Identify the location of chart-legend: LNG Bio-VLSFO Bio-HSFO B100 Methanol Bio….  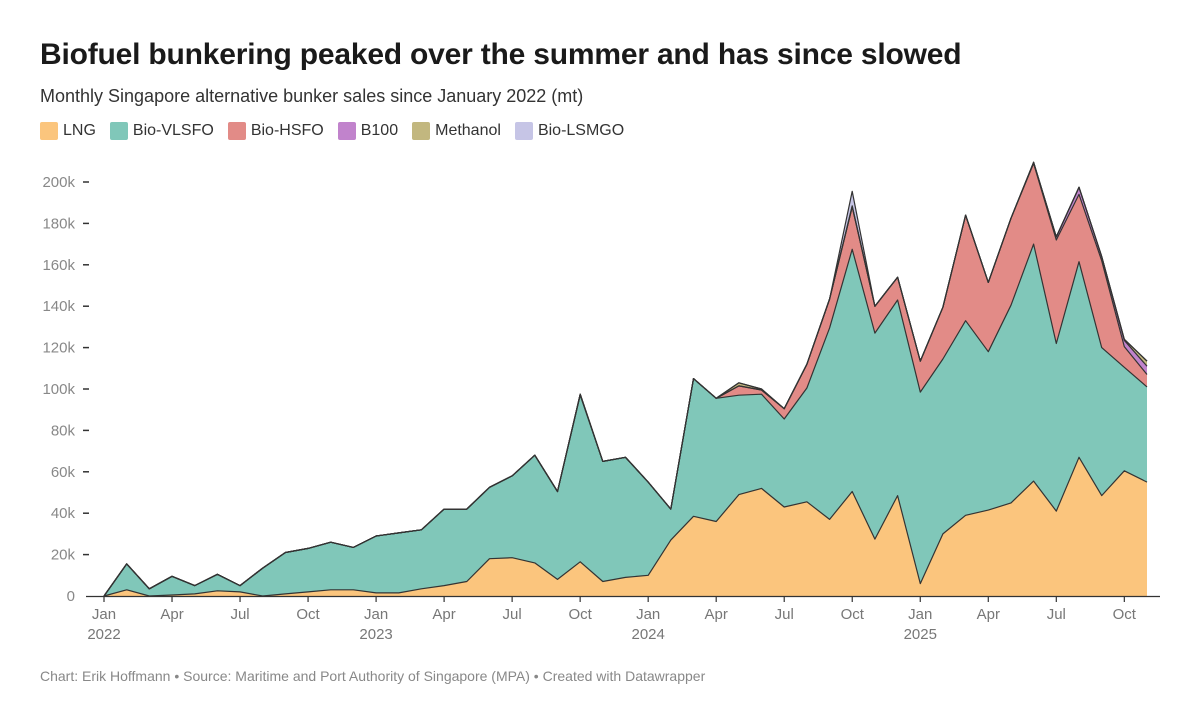
(339, 131).